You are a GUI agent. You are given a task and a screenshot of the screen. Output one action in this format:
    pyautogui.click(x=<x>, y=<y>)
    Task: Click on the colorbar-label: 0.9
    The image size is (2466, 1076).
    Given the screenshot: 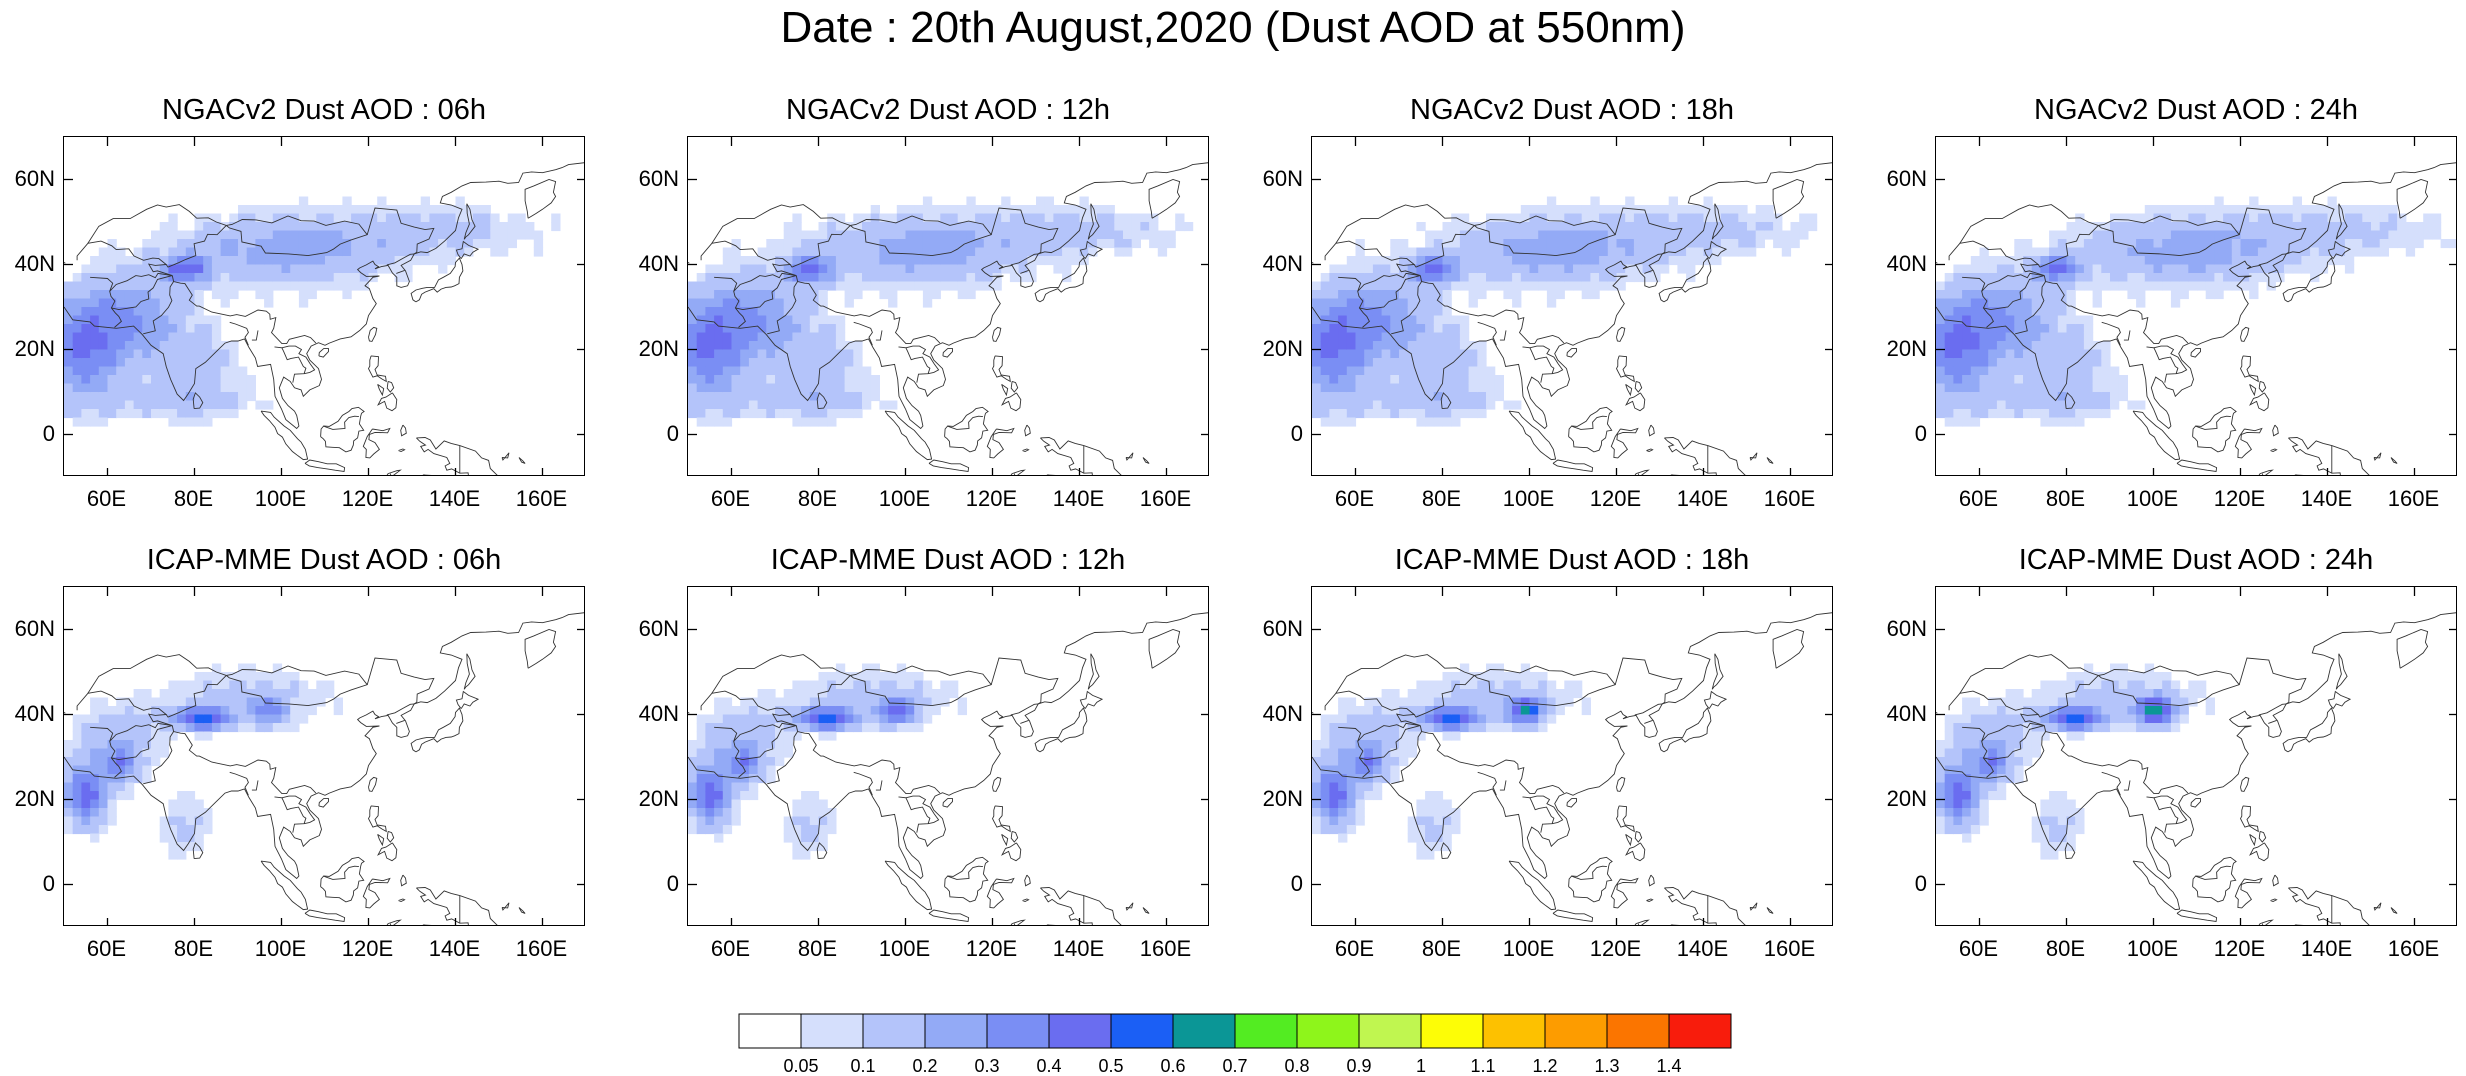 What is the action you would take?
    pyautogui.click(x=1359, y=1066)
    